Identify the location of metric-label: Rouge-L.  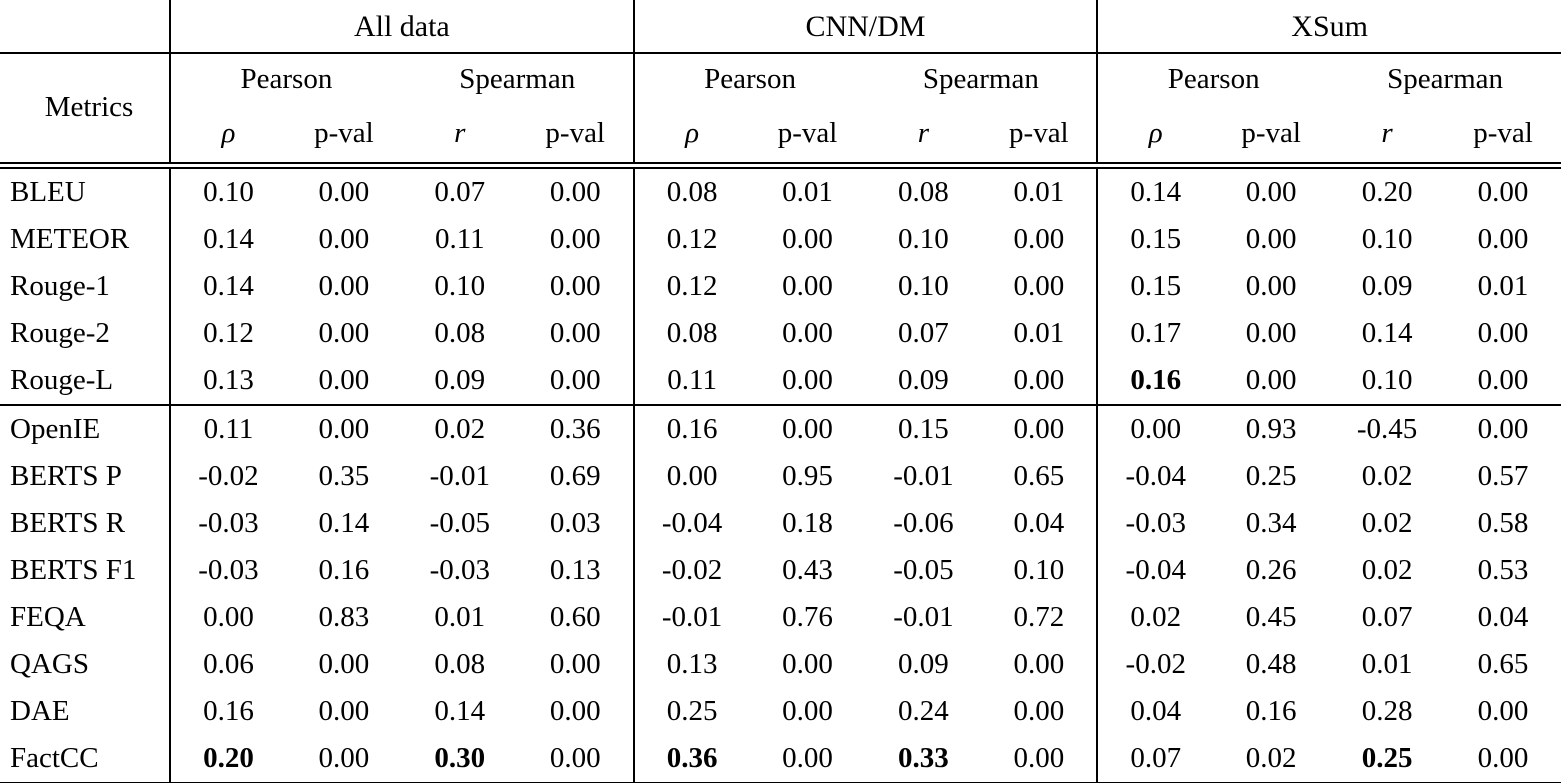
(86, 381).